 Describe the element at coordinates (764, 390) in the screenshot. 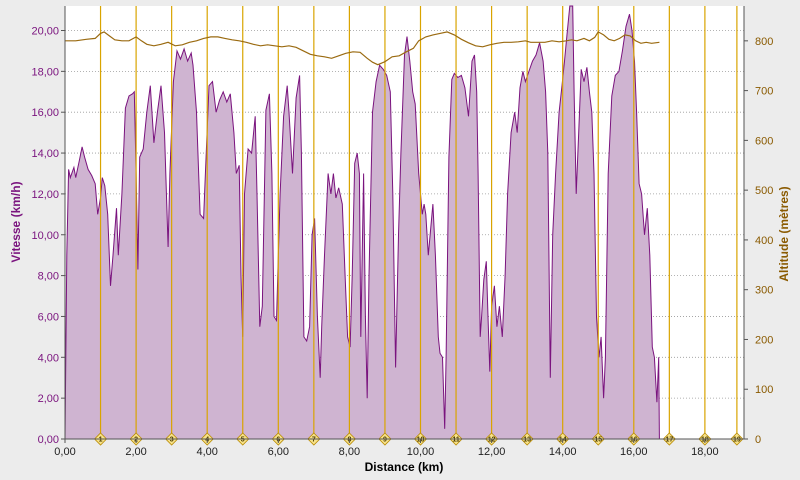

I see `y2-tick-label: 100` at that location.